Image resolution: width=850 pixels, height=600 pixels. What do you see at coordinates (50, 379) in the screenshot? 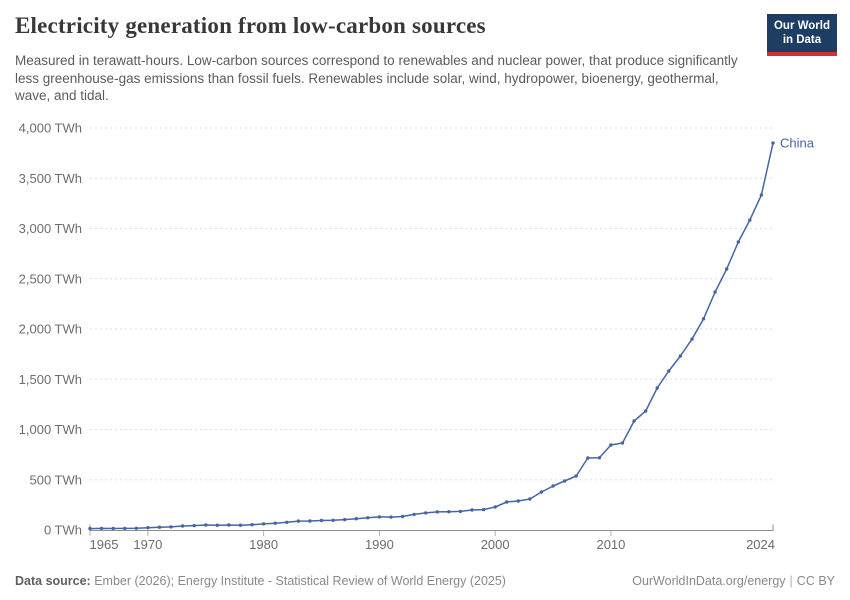
I see `y-tick-label: 1,500 TWh` at bounding box center [50, 379].